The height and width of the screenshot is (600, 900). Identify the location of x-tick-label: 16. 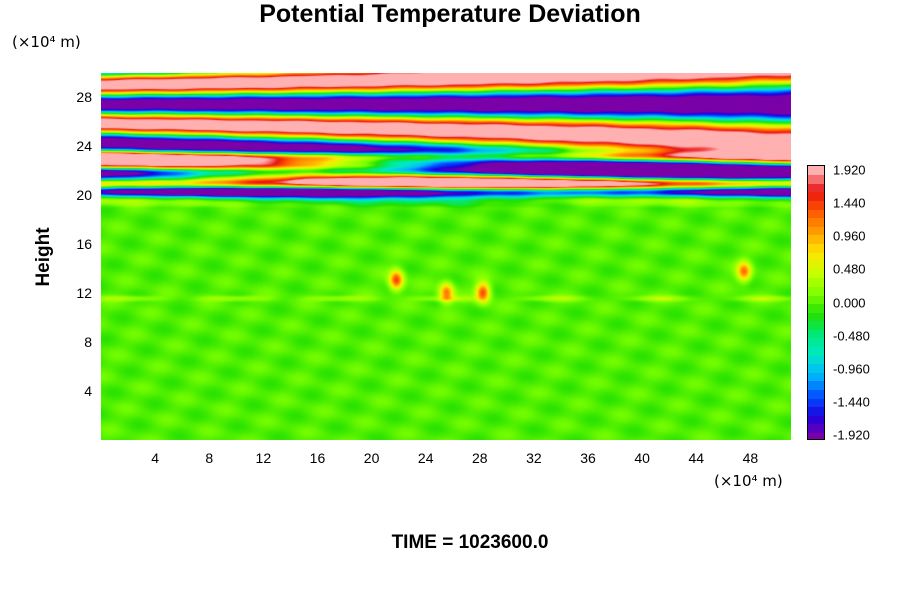
(317, 458).